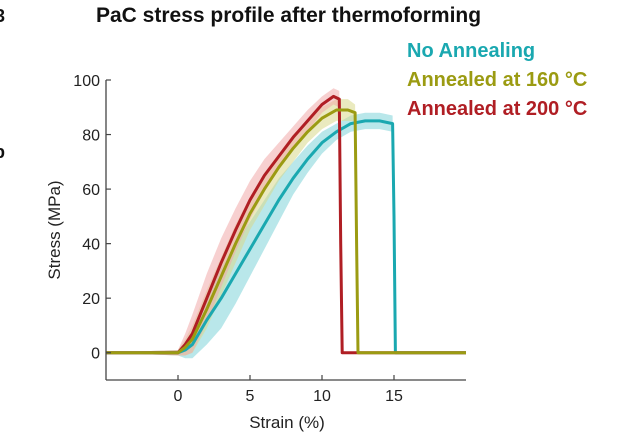  What do you see at coordinates (91, 190) in the screenshot?
I see `y-tick-label: 60` at bounding box center [91, 190].